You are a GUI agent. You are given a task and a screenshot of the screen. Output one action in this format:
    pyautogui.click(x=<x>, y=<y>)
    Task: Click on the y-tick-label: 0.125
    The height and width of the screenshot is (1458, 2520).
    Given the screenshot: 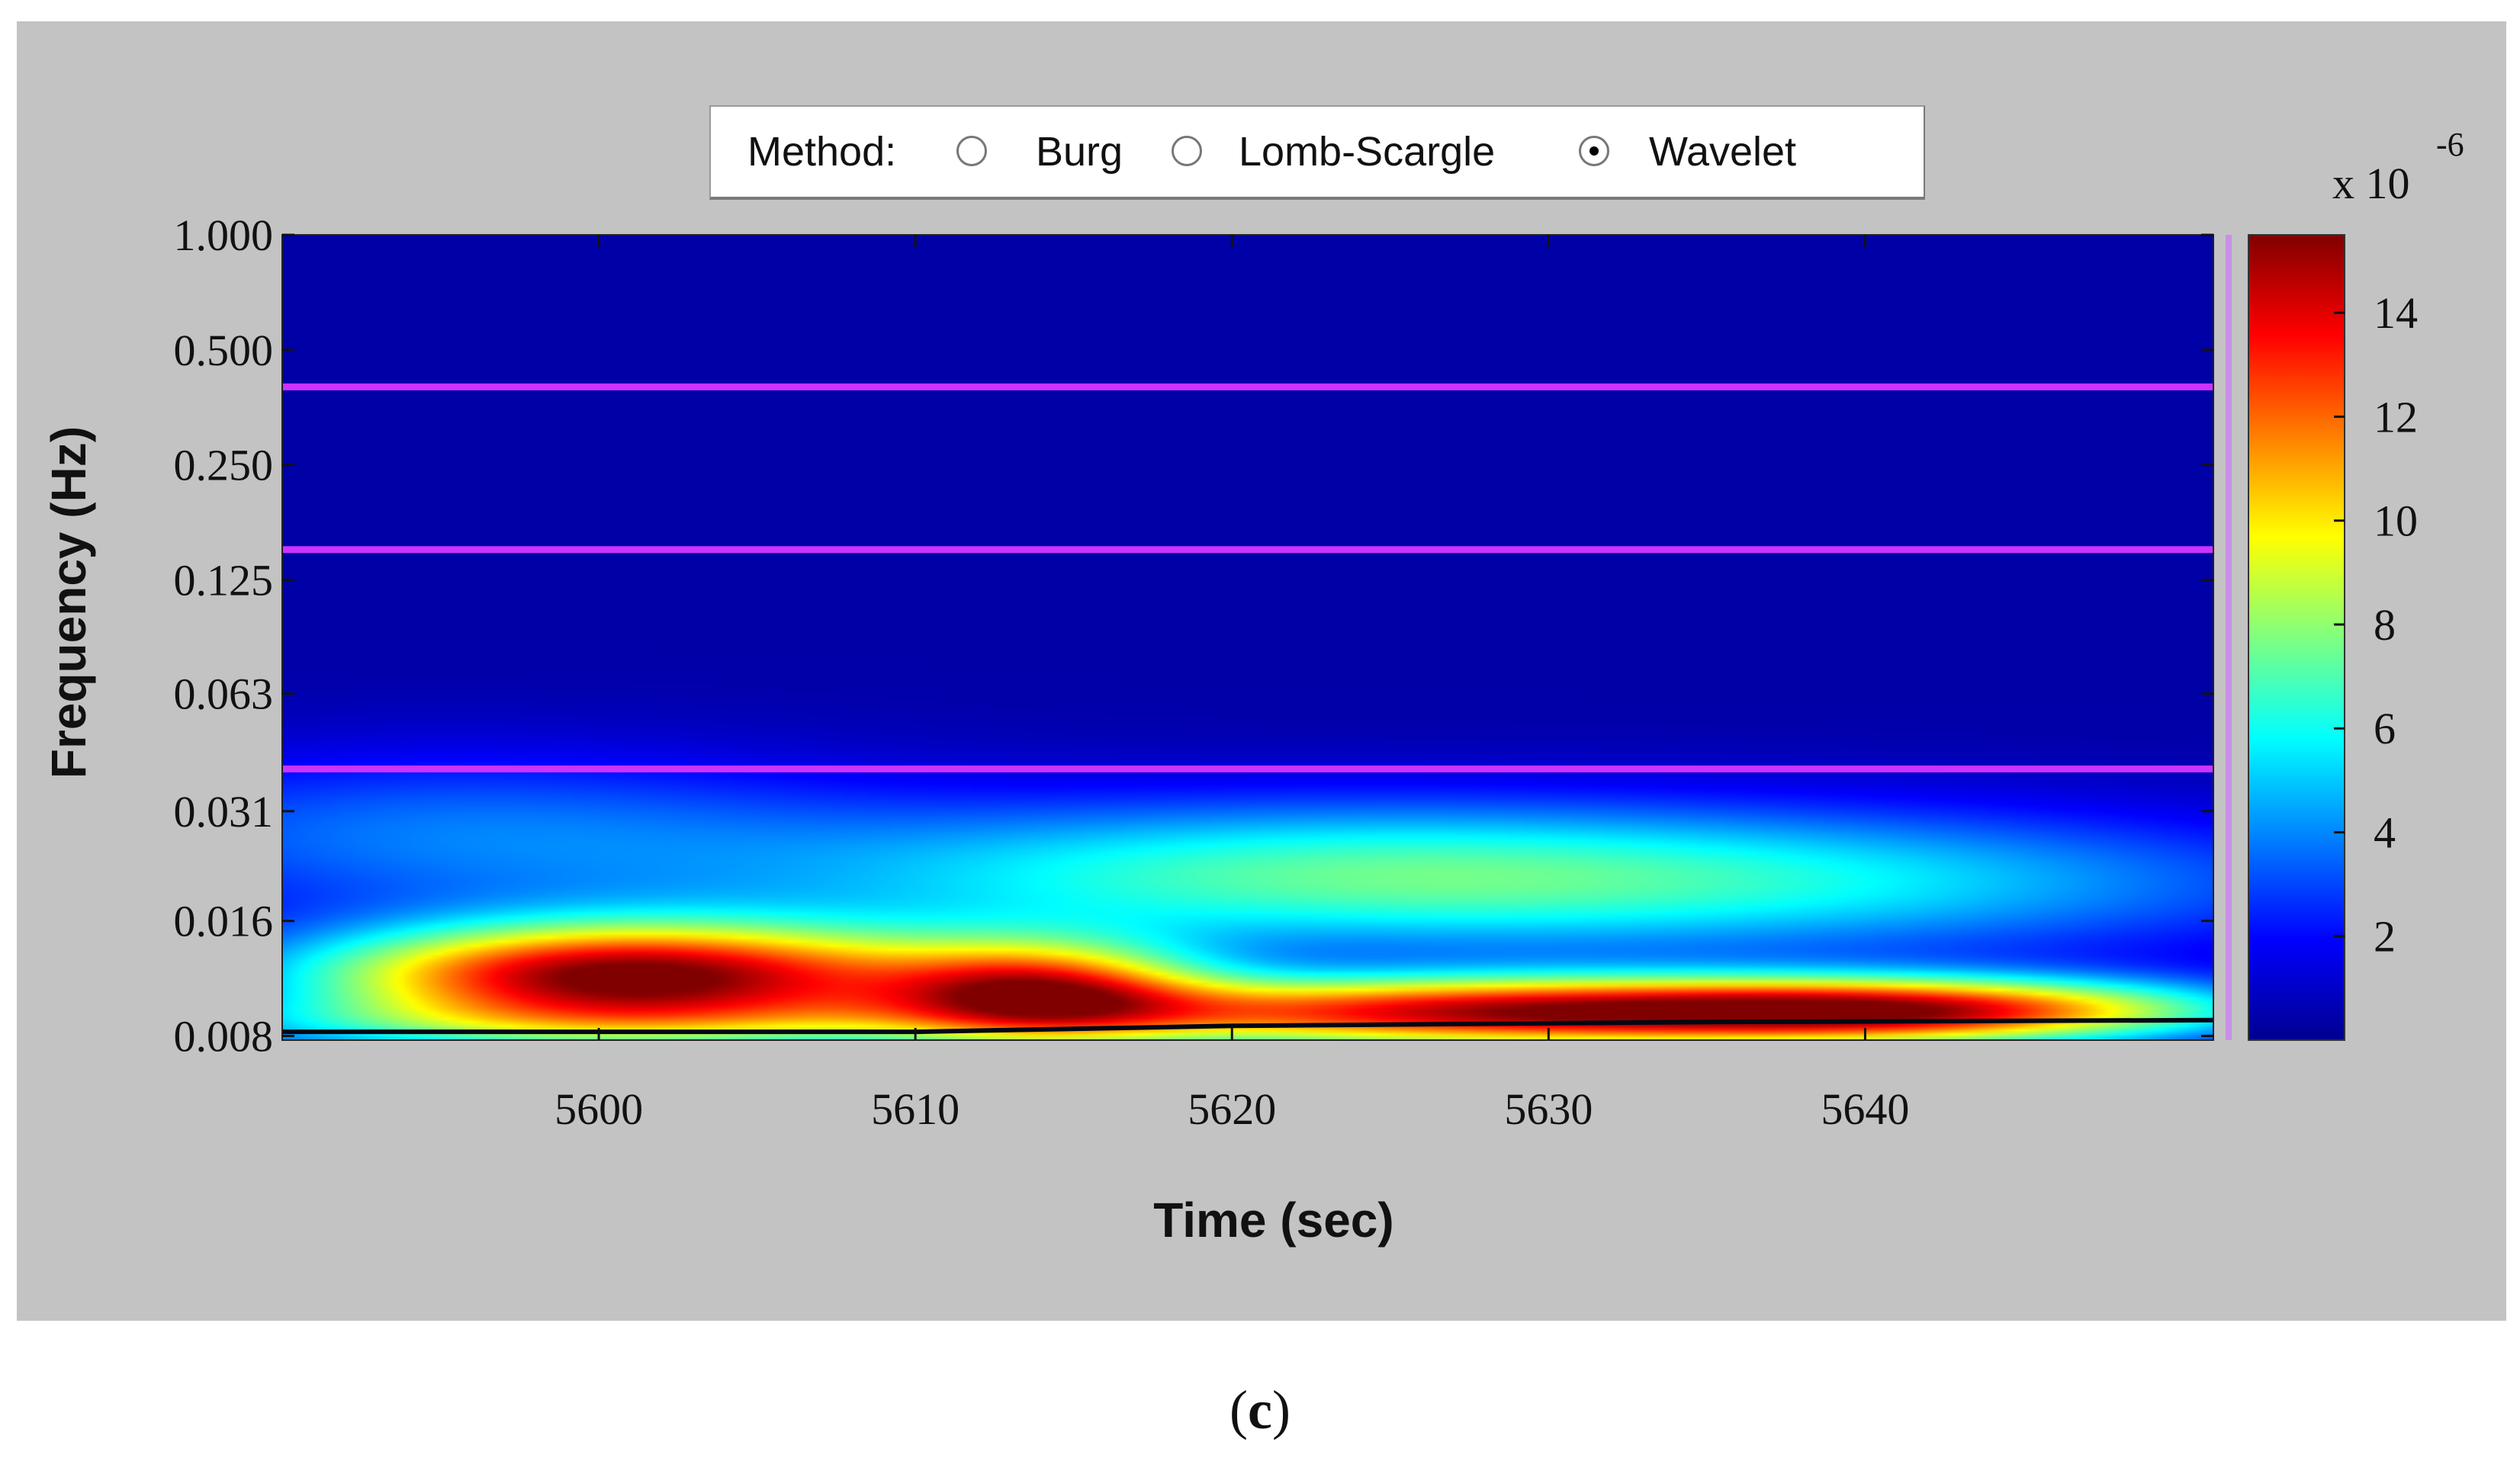 What is the action you would take?
    pyautogui.click(x=224, y=580)
    